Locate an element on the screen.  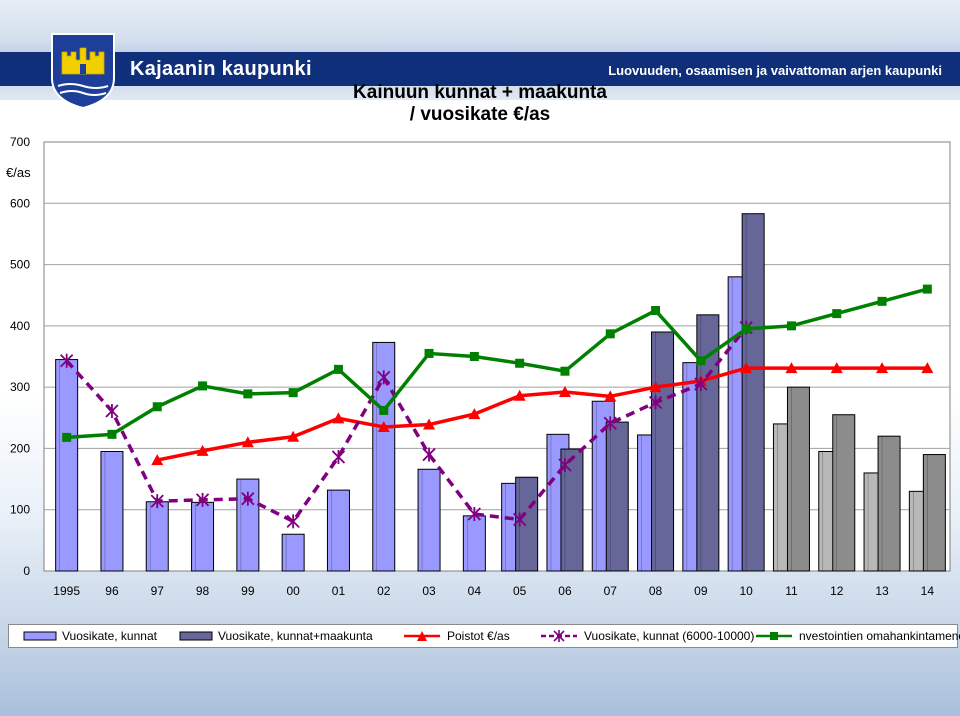
x-tick-label: 14 is located at coordinates (928, 591).